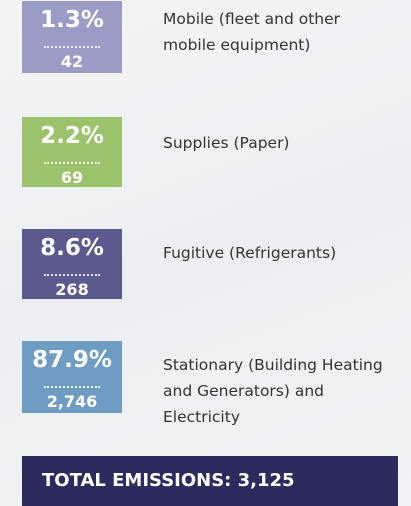  What do you see at coordinates (244, 391) in the screenshot?
I see `label-line: and Generators) and` at bounding box center [244, 391].